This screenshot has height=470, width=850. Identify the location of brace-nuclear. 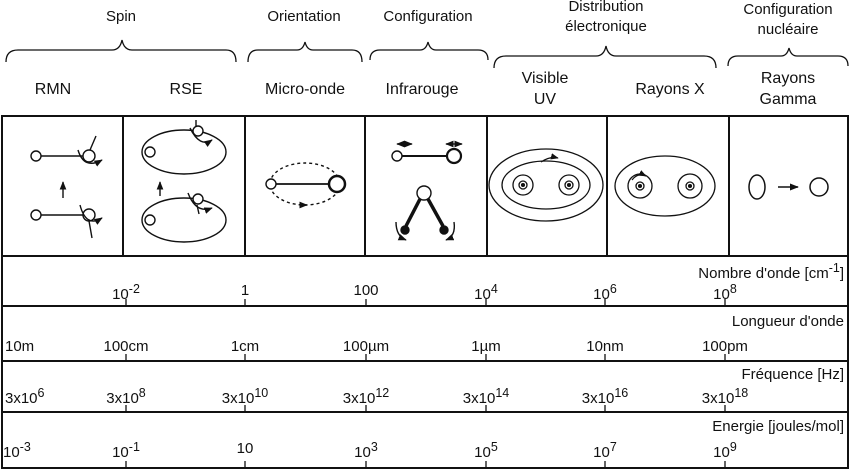
(788, 57).